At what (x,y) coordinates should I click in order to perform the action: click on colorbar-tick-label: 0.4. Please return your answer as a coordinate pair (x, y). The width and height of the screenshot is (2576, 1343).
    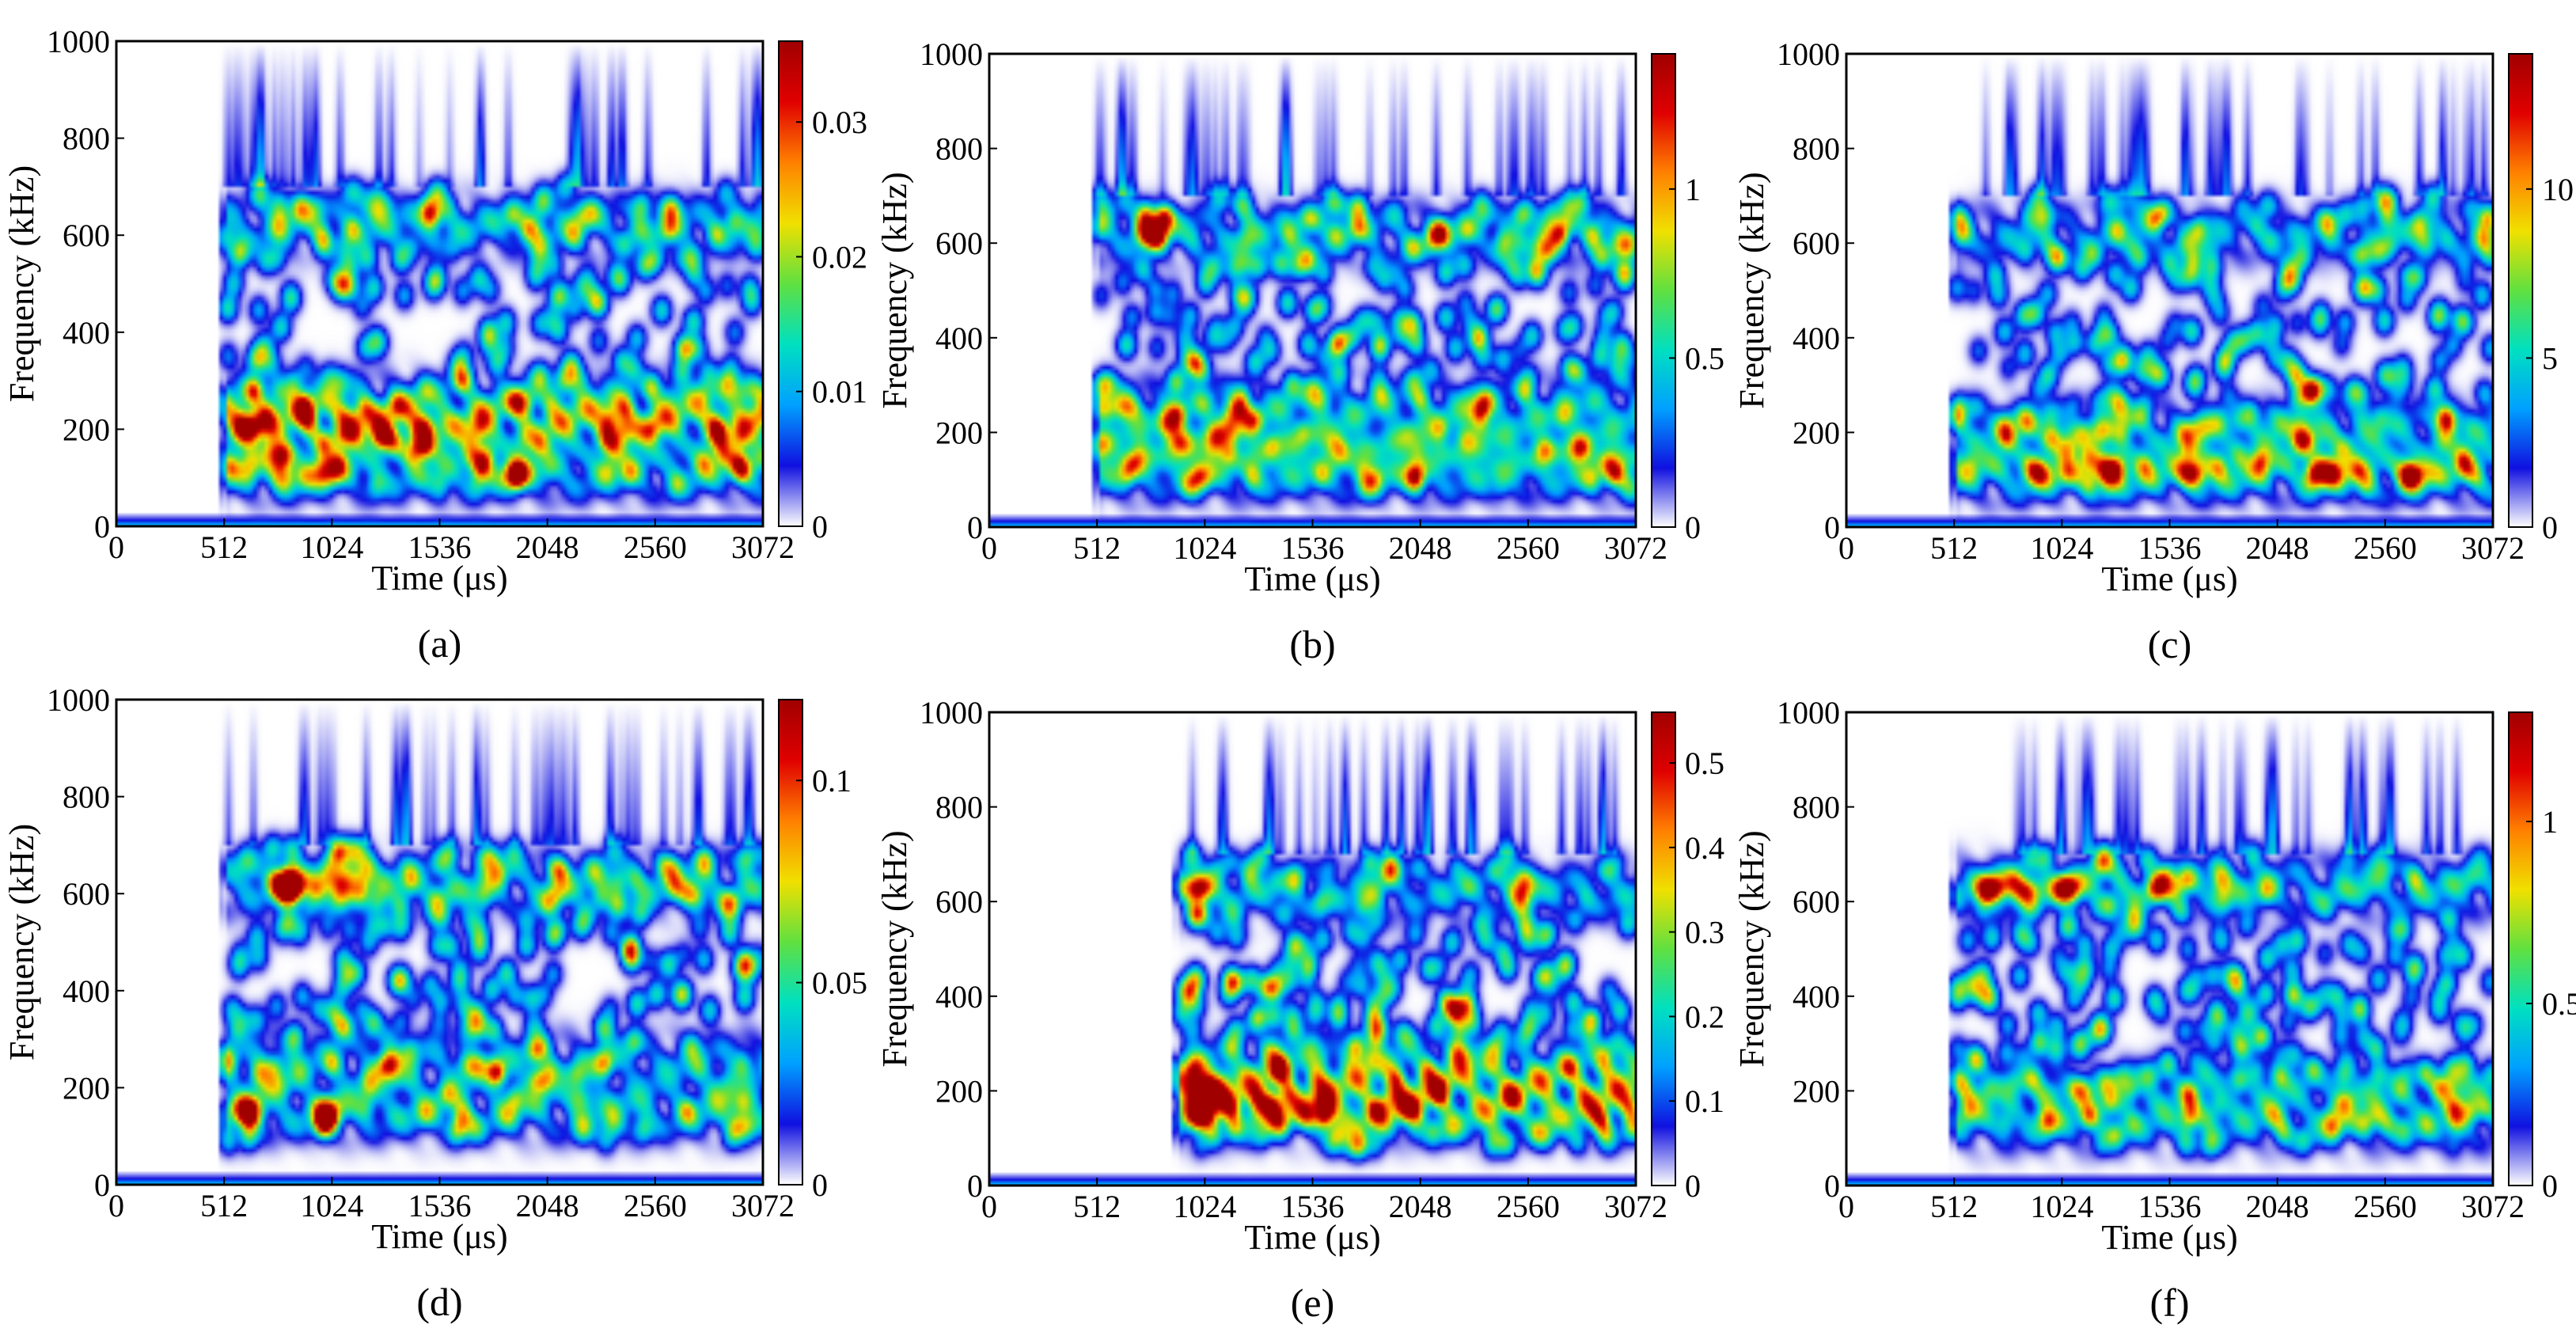
    Looking at the image, I should click on (1704, 848).